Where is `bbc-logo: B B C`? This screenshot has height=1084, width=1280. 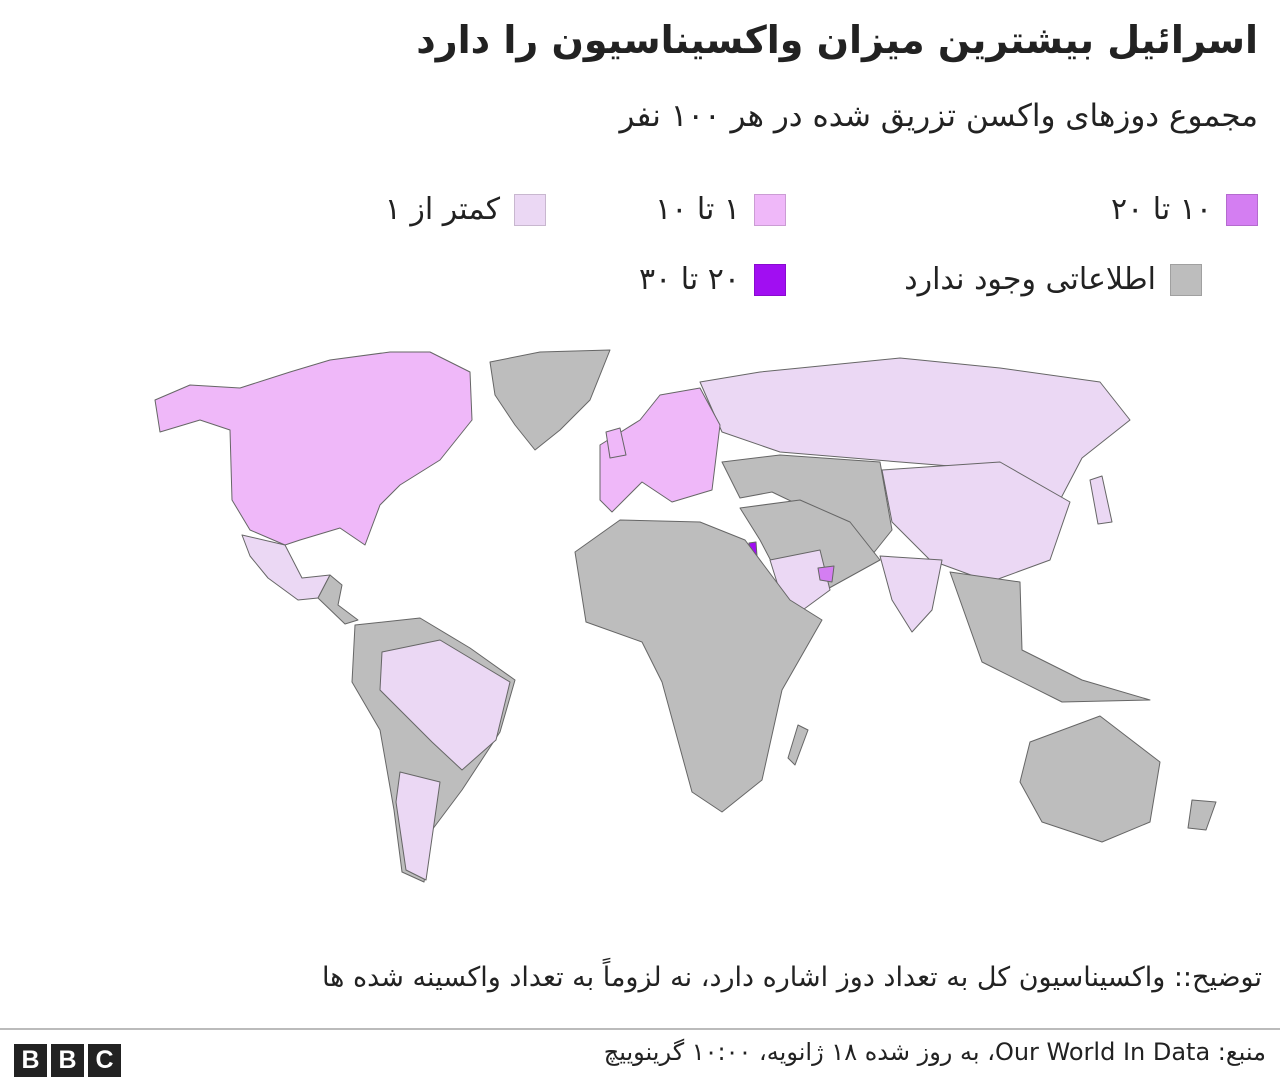 bbc-logo: B B C is located at coordinates (67, 1060).